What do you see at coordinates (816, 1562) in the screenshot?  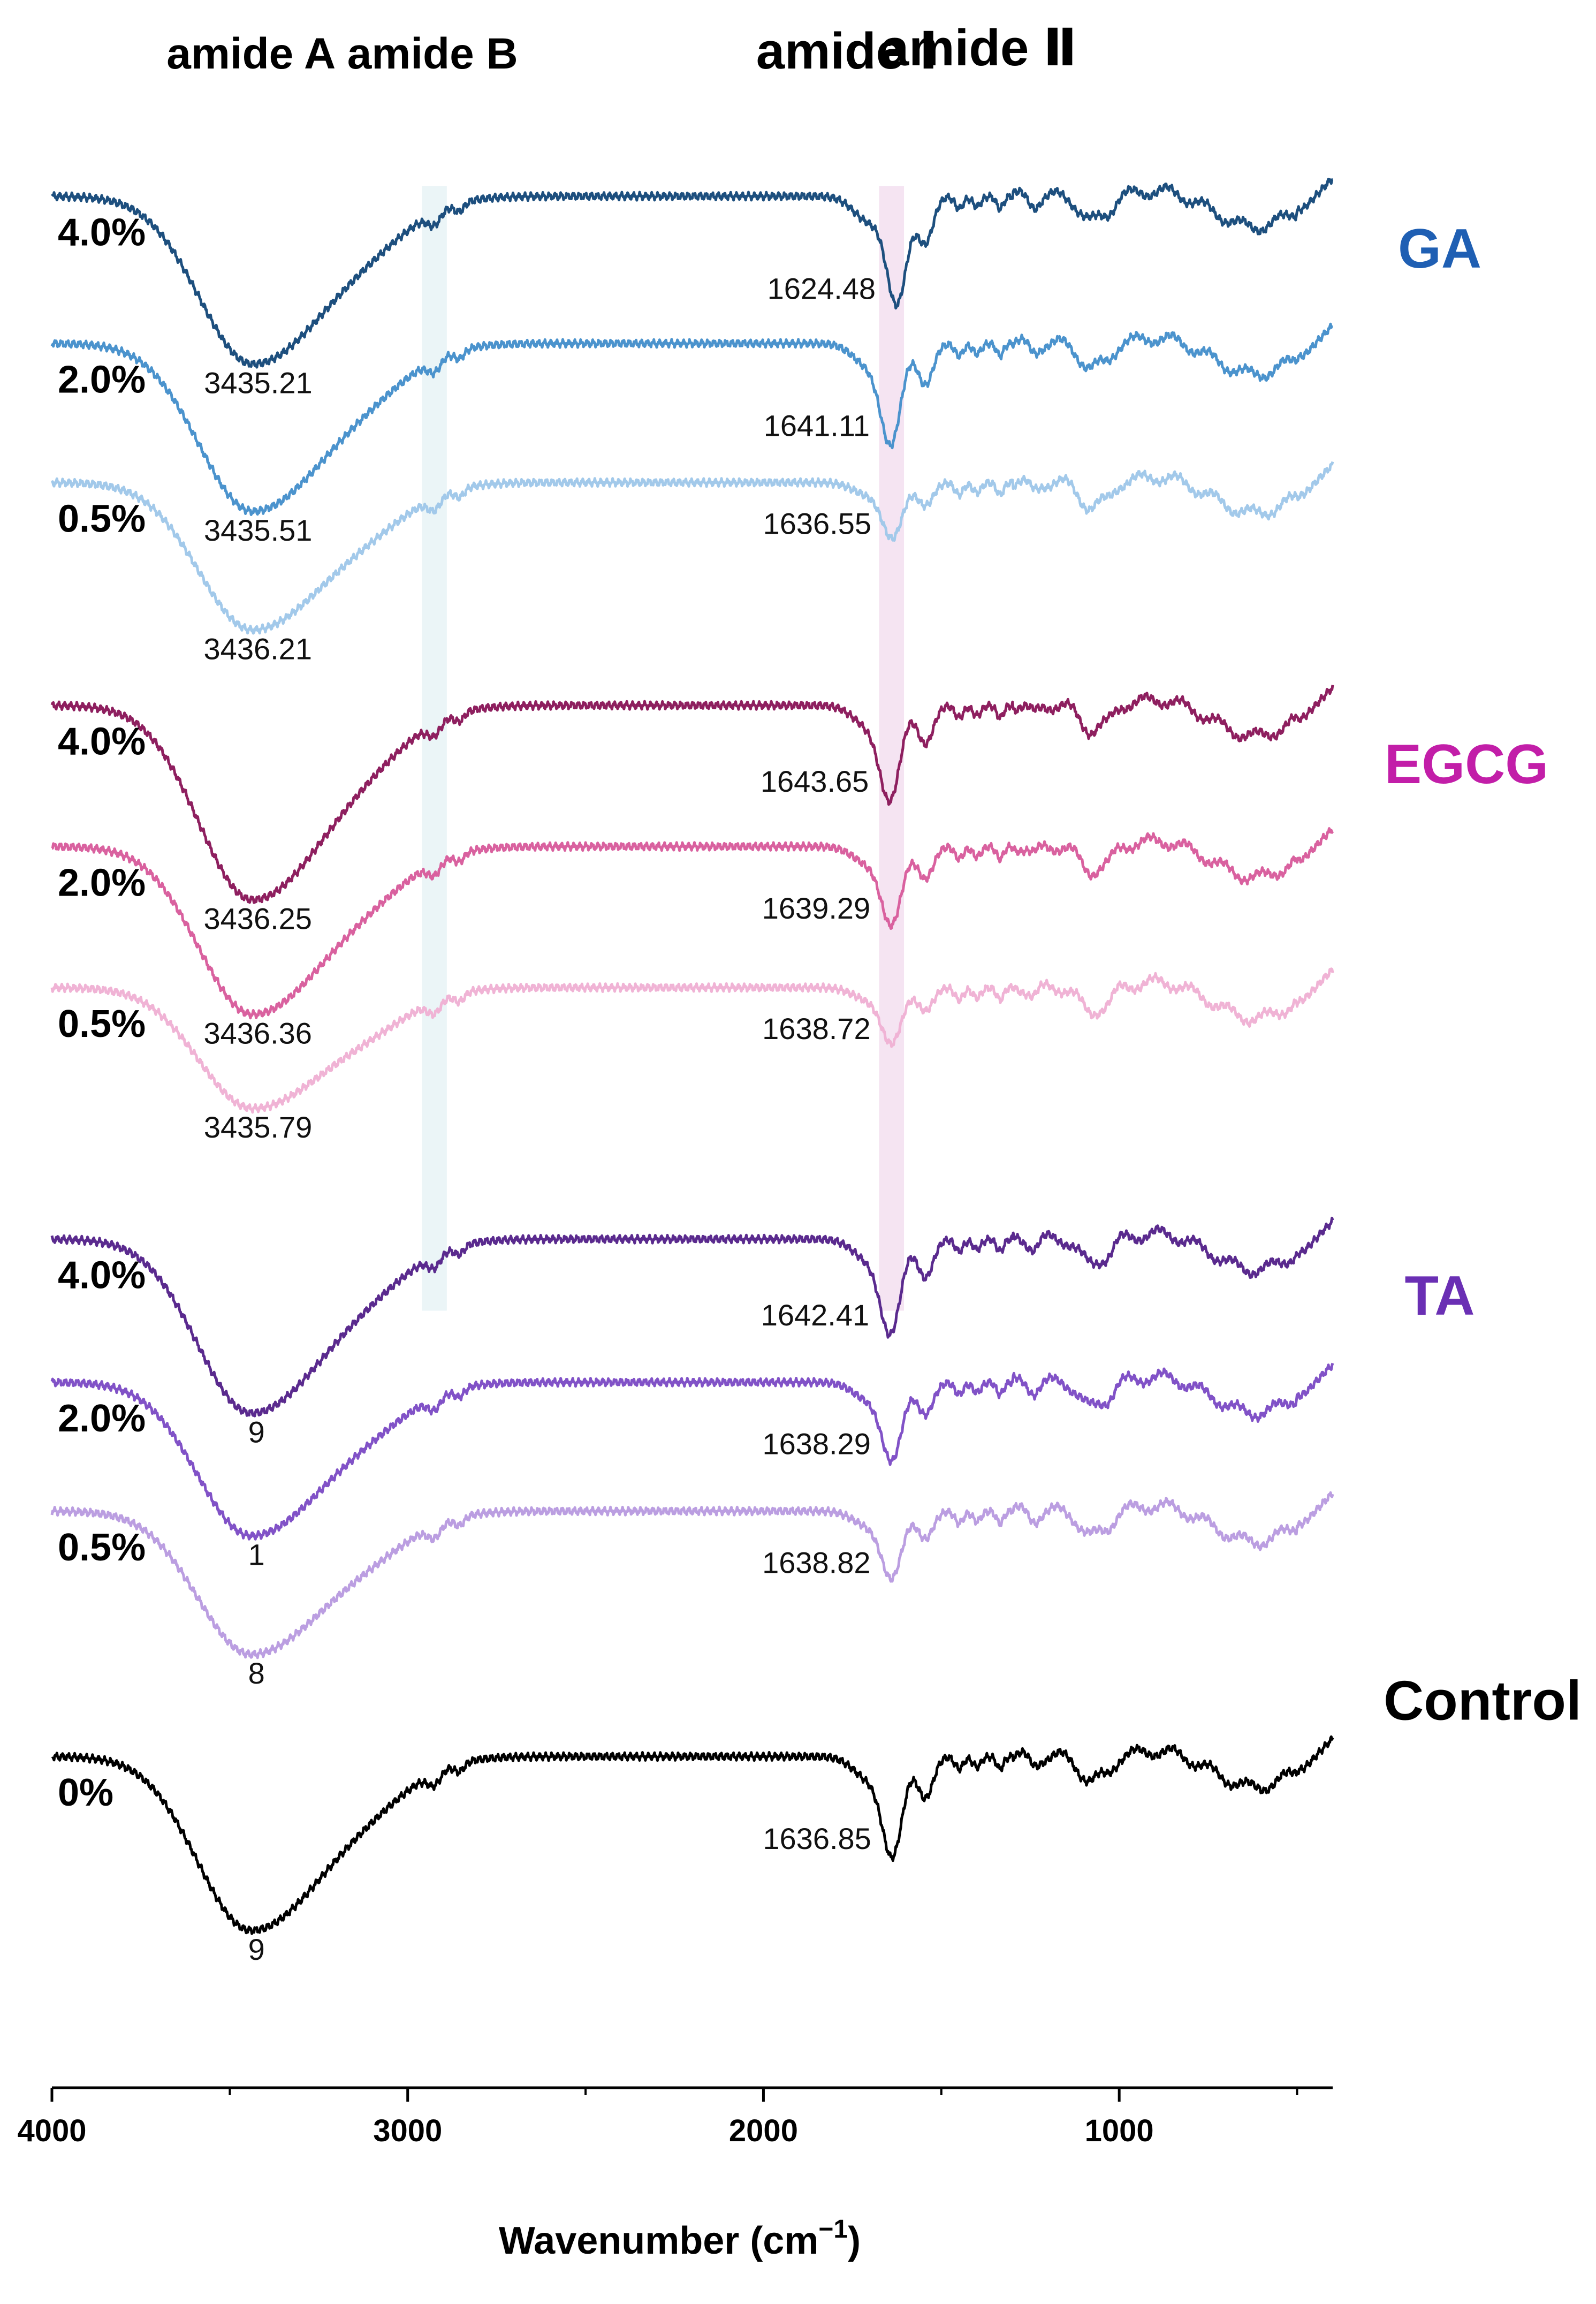 I see `amide-i-peak-label: 1638.82` at bounding box center [816, 1562].